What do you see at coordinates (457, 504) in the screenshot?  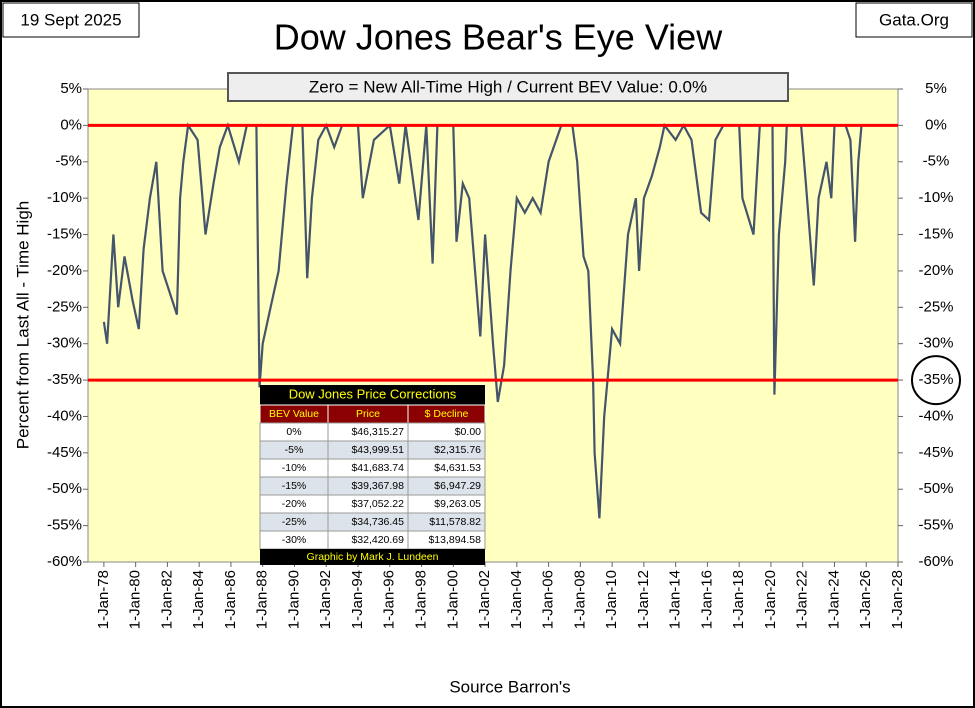 I see `table-cell-text: $9,263.05` at bounding box center [457, 504].